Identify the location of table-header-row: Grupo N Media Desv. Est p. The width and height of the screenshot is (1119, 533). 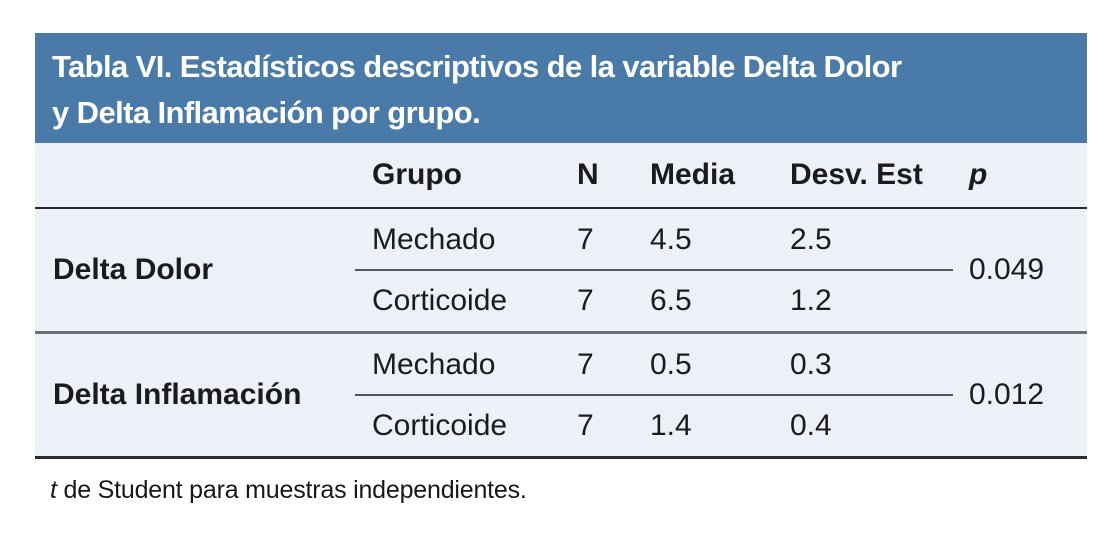
(561, 176).